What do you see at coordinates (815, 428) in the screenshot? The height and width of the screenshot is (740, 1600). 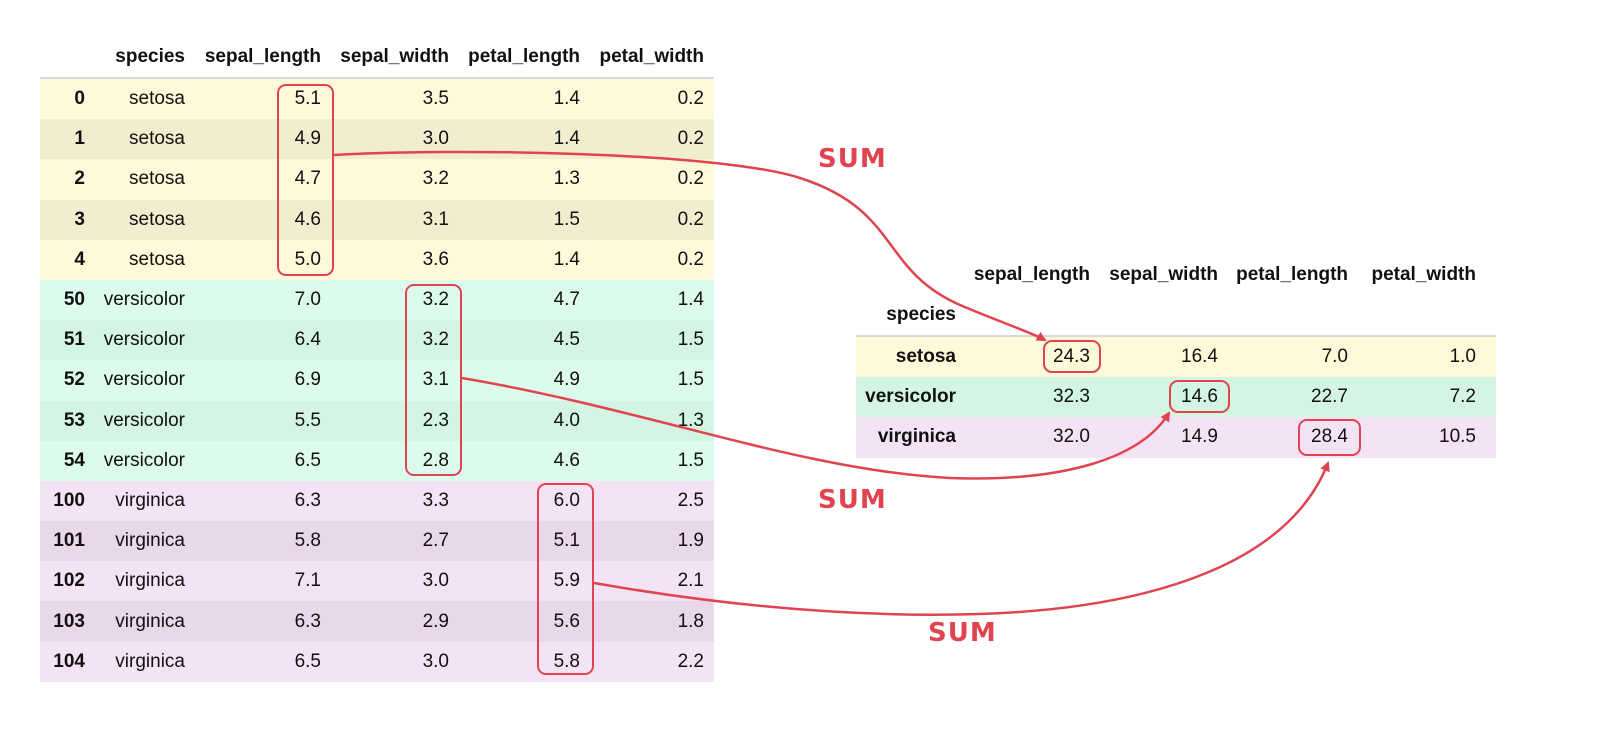 I see `sum-arrow-versicolor` at bounding box center [815, 428].